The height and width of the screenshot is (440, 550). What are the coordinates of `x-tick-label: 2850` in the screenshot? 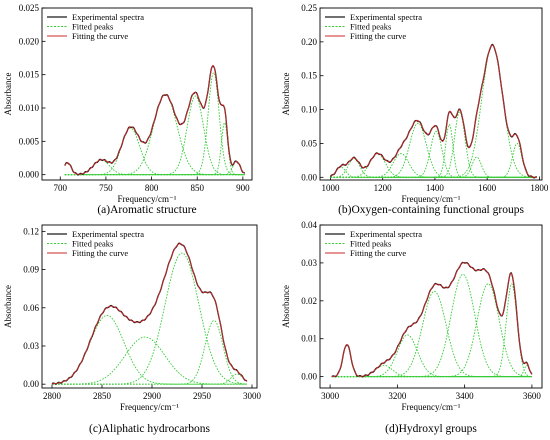 It's located at (102, 396).